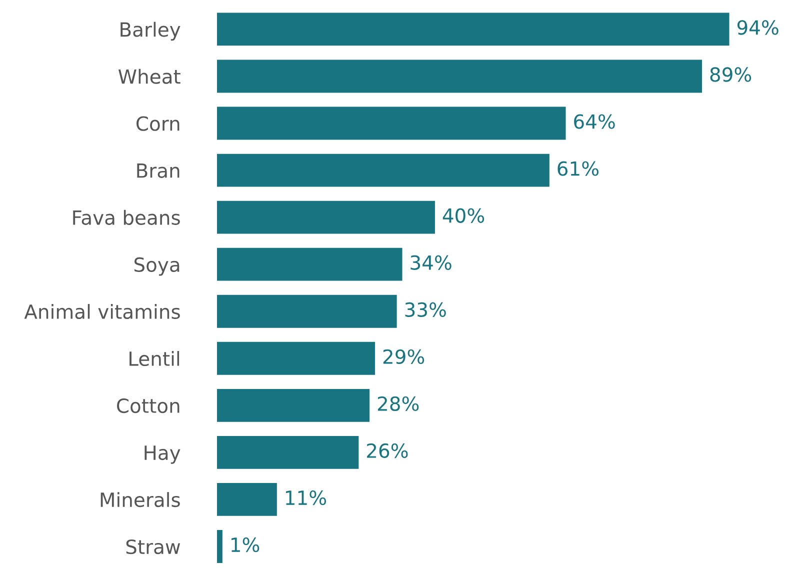 The height and width of the screenshot is (570, 789). Describe the element at coordinates (102, 312) in the screenshot. I see `y-tick-label: Animal vitamins` at that location.